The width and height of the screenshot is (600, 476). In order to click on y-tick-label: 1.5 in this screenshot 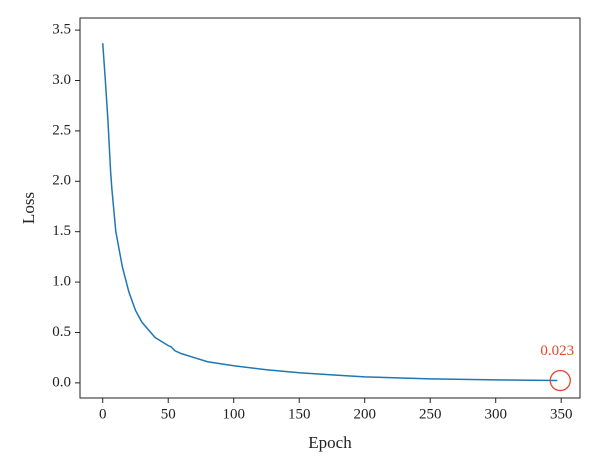, I will do `click(61, 231)`.